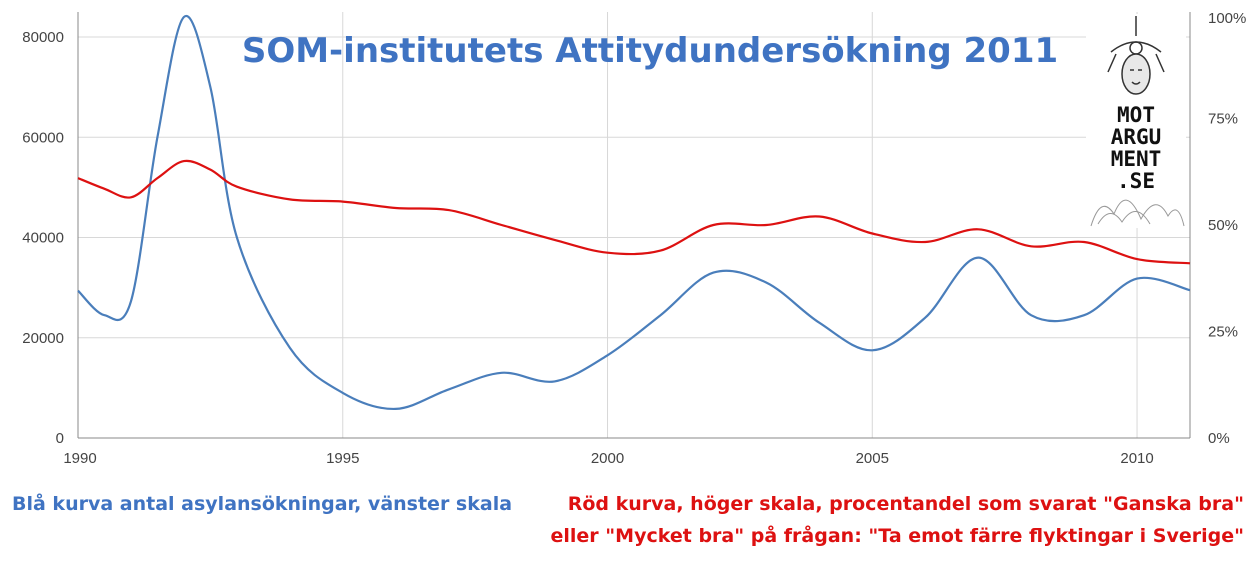 This screenshot has width=1256, height=566. I want to click on left-tick-label: 40000, so click(43, 238).